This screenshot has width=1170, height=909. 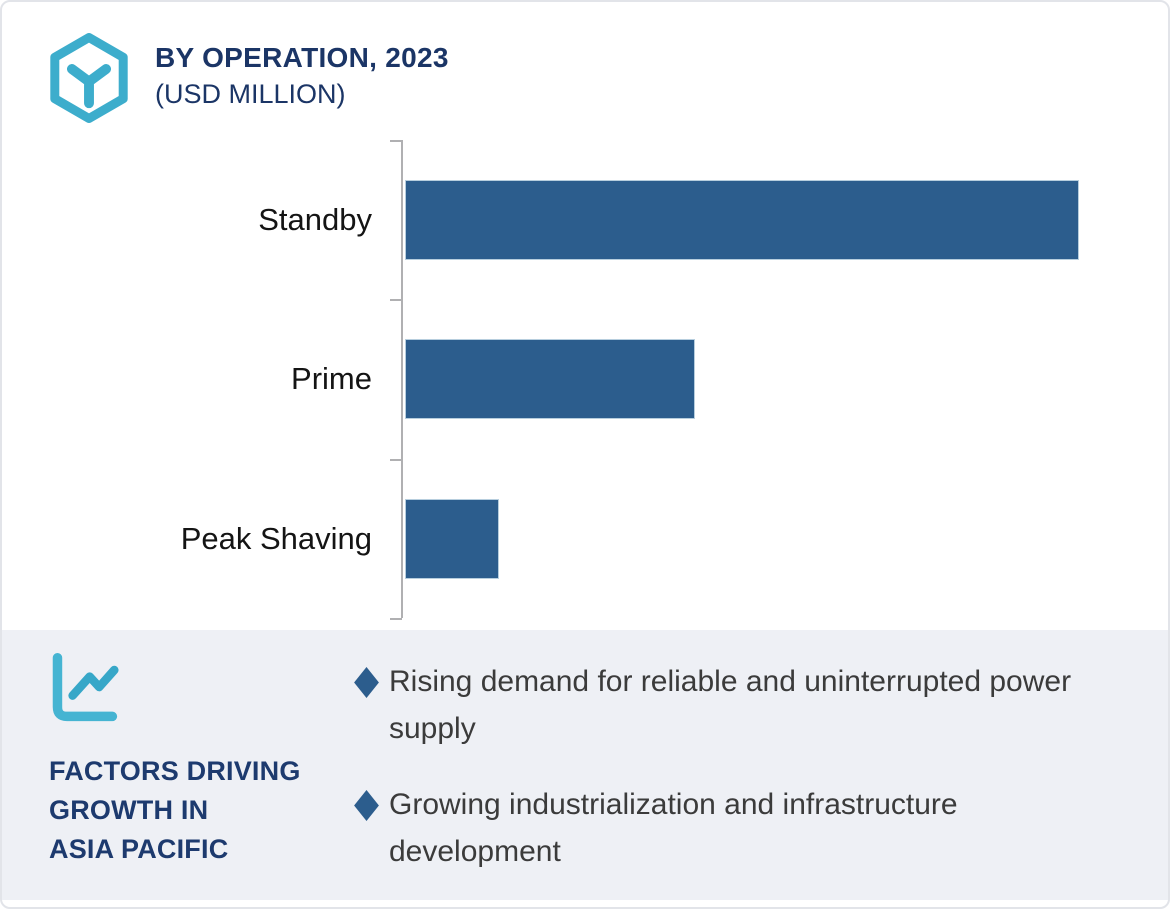 What do you see at coordinates (742, 220) in the screenshot?
I see `bar-standby` at bounding box center [742, 220].